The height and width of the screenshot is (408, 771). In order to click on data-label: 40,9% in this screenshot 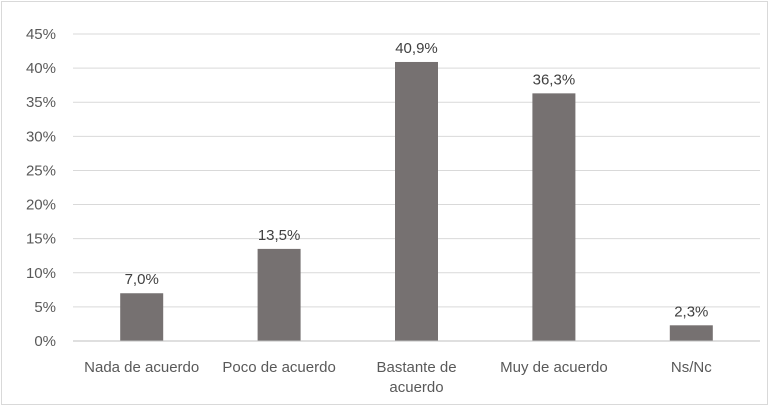, I will do `click(416, 48)`.